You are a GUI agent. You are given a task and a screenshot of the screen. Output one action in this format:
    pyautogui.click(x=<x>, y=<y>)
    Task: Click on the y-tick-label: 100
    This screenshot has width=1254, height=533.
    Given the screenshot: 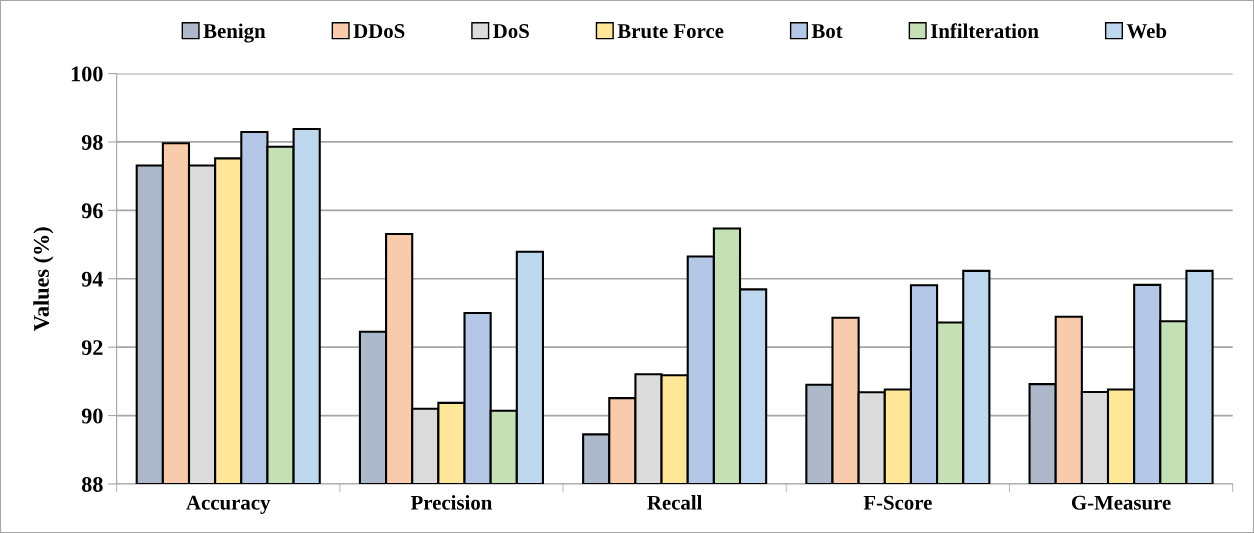 What is the action you would take?
    pyautogui.click(x=87, y=74)
    